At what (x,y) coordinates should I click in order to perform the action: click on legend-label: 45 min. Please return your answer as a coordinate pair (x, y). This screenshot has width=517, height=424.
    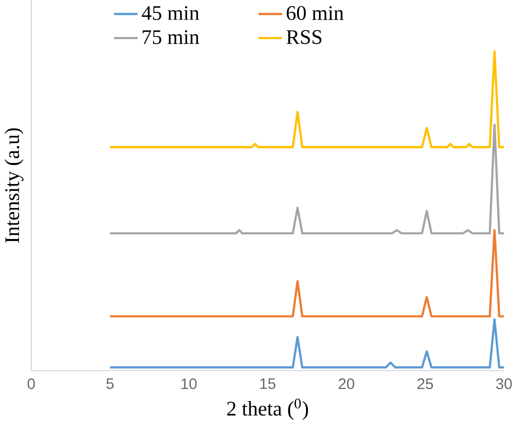
    Looking at the image, I should click on (171, 13).